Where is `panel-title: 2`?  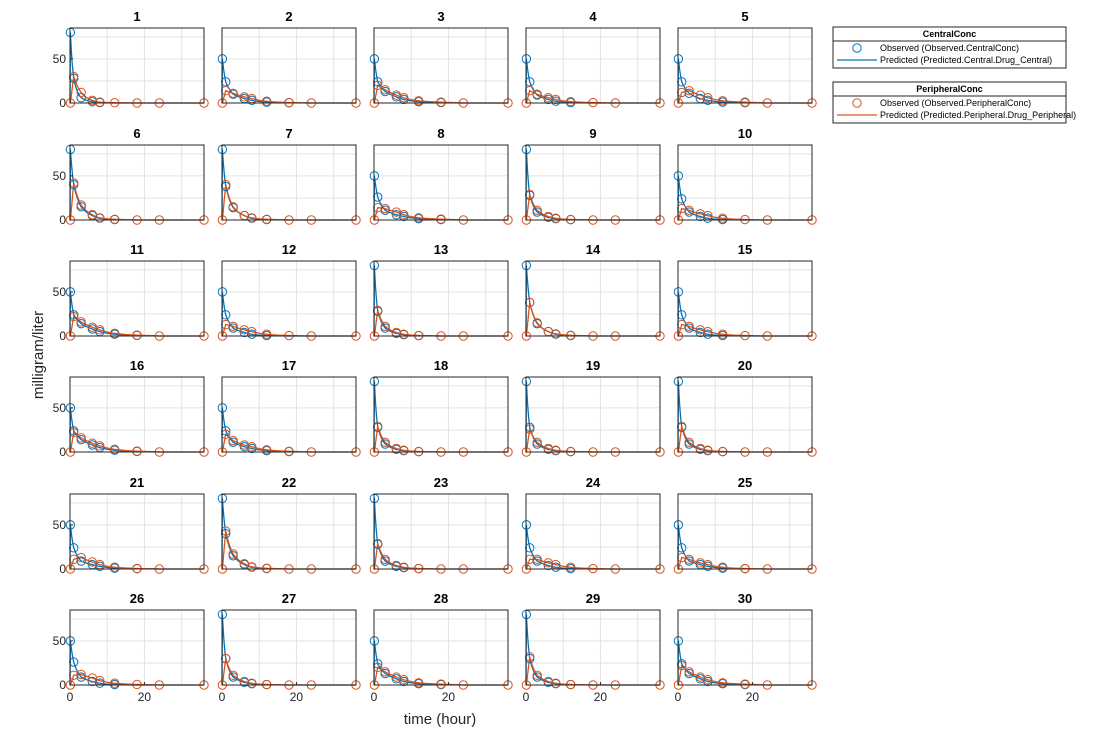
panel-title: 2 is located at coordinates (288, 16).